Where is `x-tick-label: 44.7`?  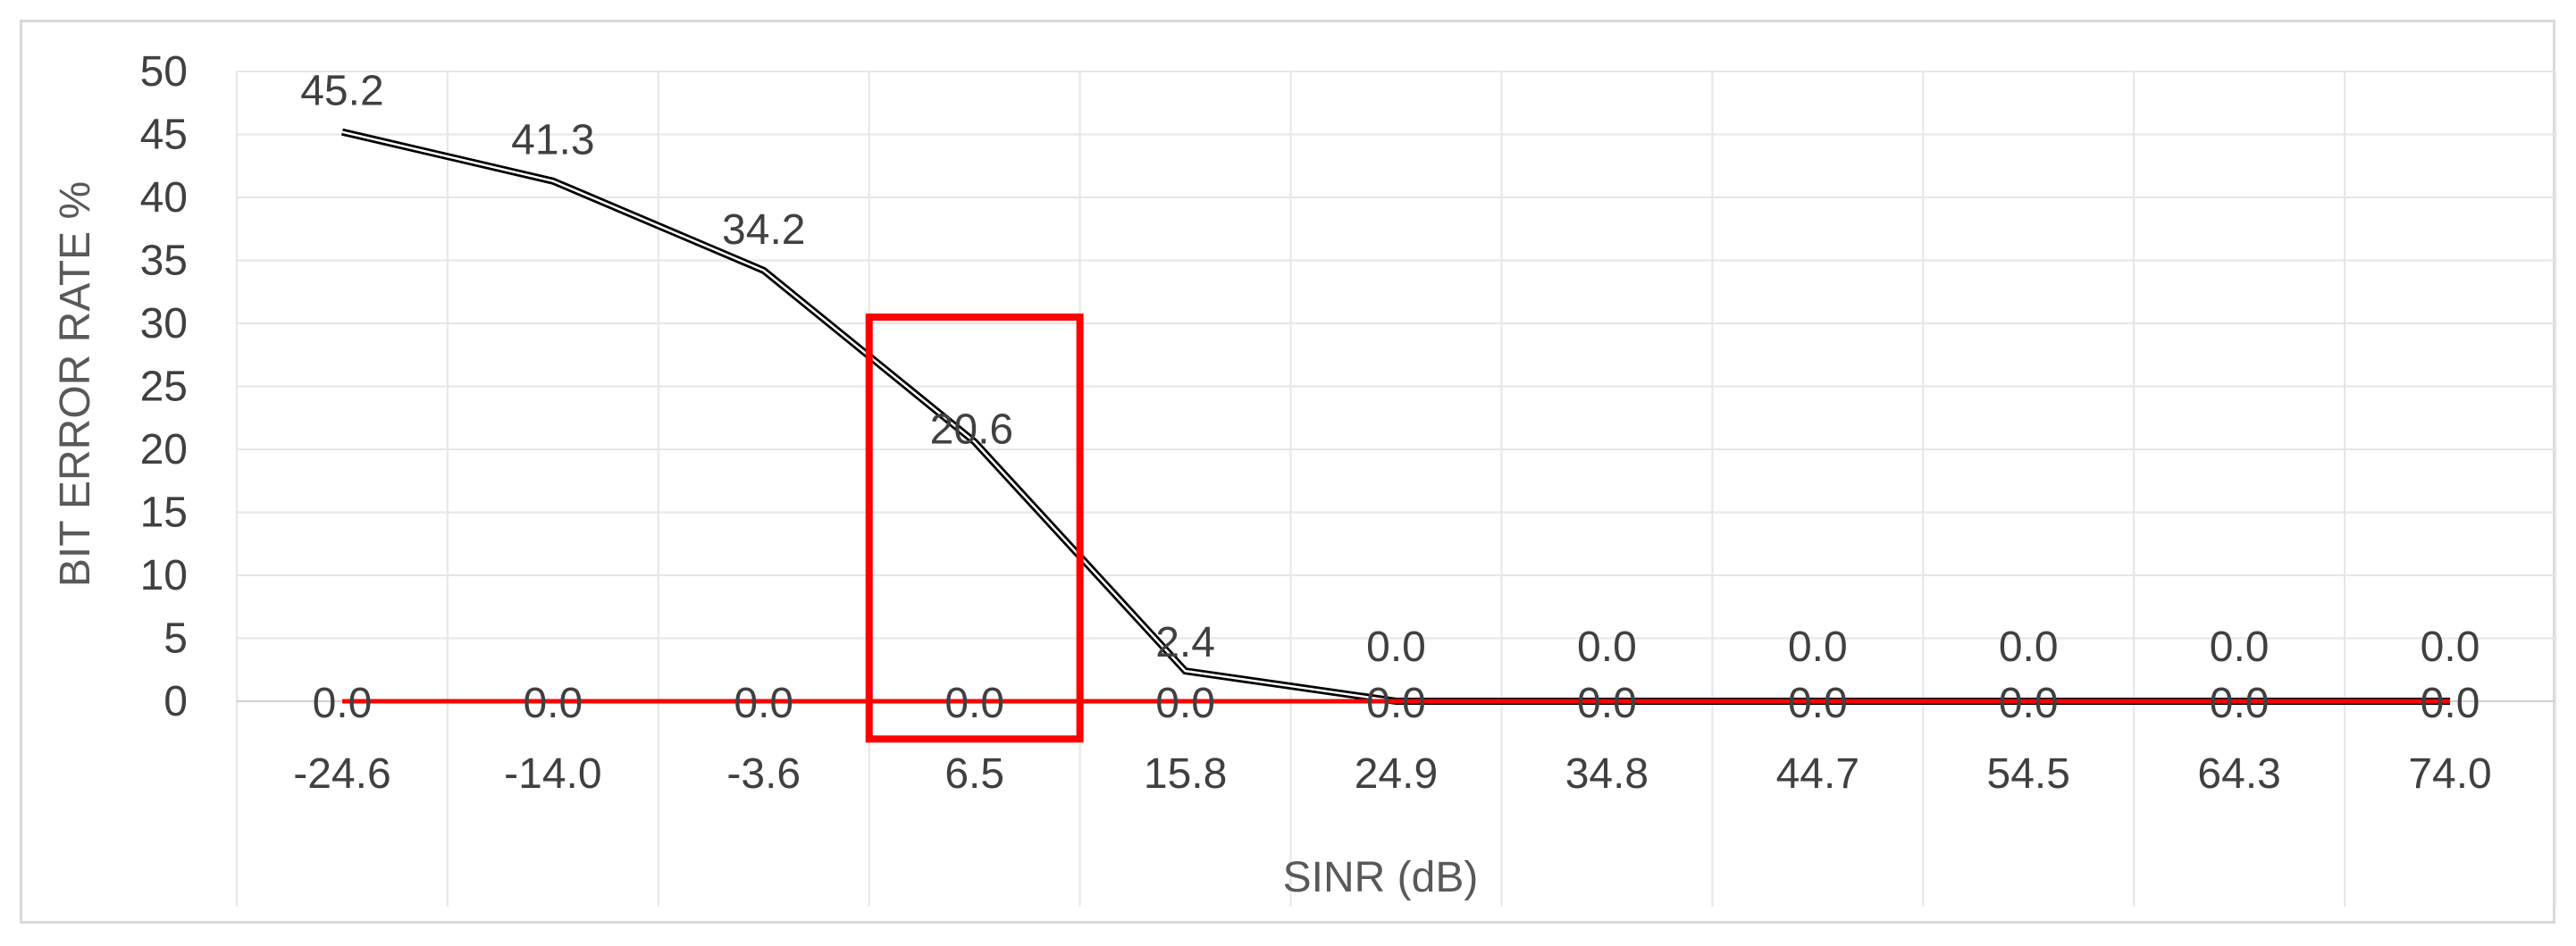 x-tick-label: 44.7 is located at coordinates (1817, 774).